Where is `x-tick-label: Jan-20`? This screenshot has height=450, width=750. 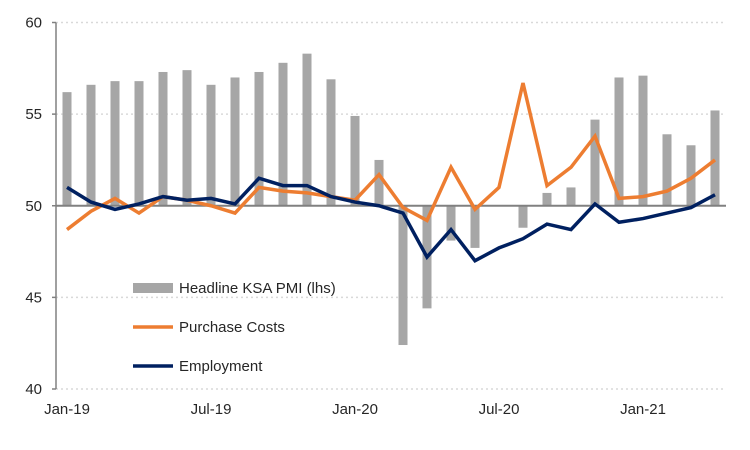
x-tick-label: Jan-20 is located at coordinates (355, 409).